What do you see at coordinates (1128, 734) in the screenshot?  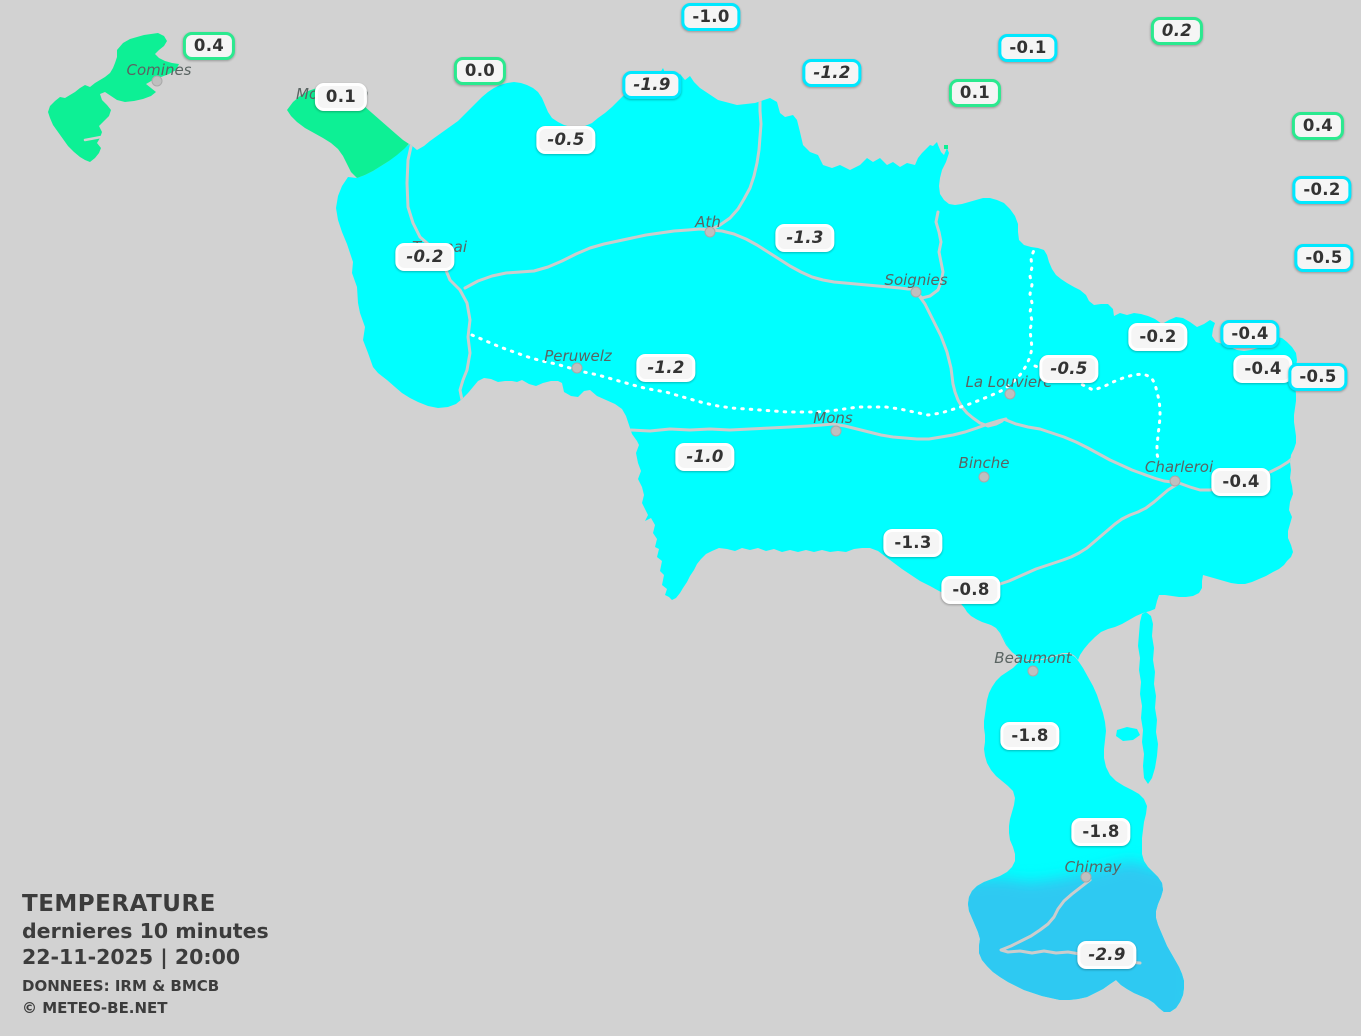 I see `region-small-blob` at bounding box center [1128, 734].